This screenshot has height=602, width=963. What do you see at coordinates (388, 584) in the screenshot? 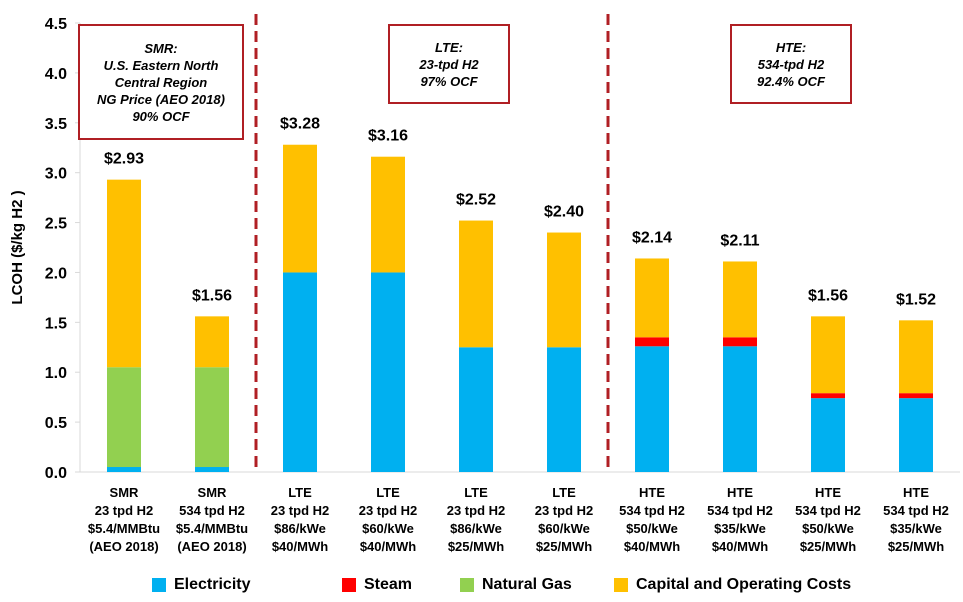
I see `legend-label: Steam` at bounding box center [388, 584].